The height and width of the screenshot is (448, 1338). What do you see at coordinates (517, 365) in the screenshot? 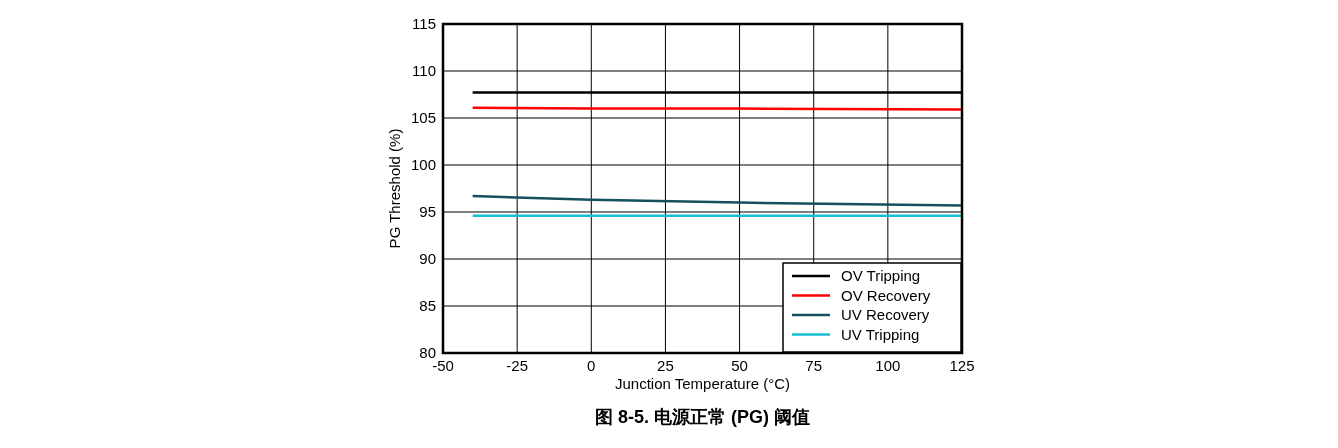
I see `x-tick-label: -25` at bounding box center [517, 365].